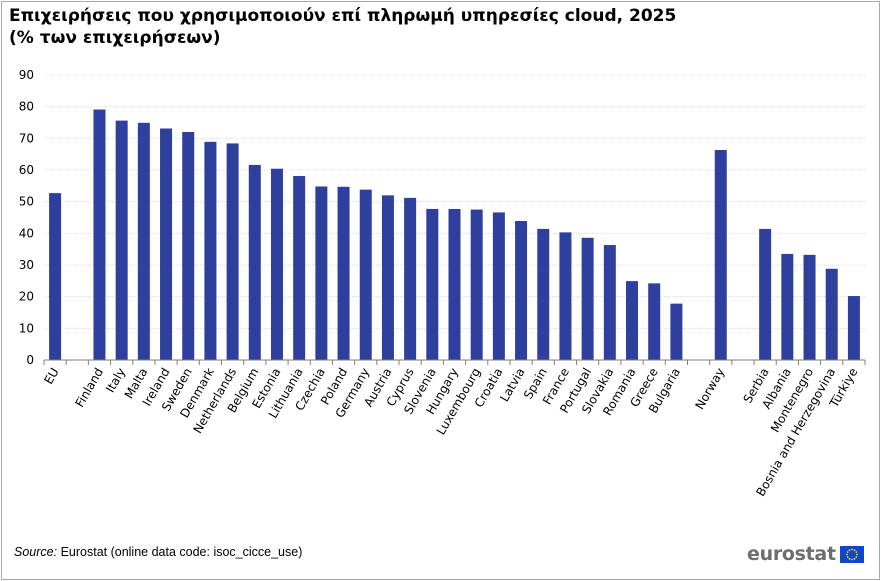 This screenshot has width=881, height=581. What do you see at coordinates (121, 240) in the screenshot?
I see `bar-italy` at bounding box center [121, 240].